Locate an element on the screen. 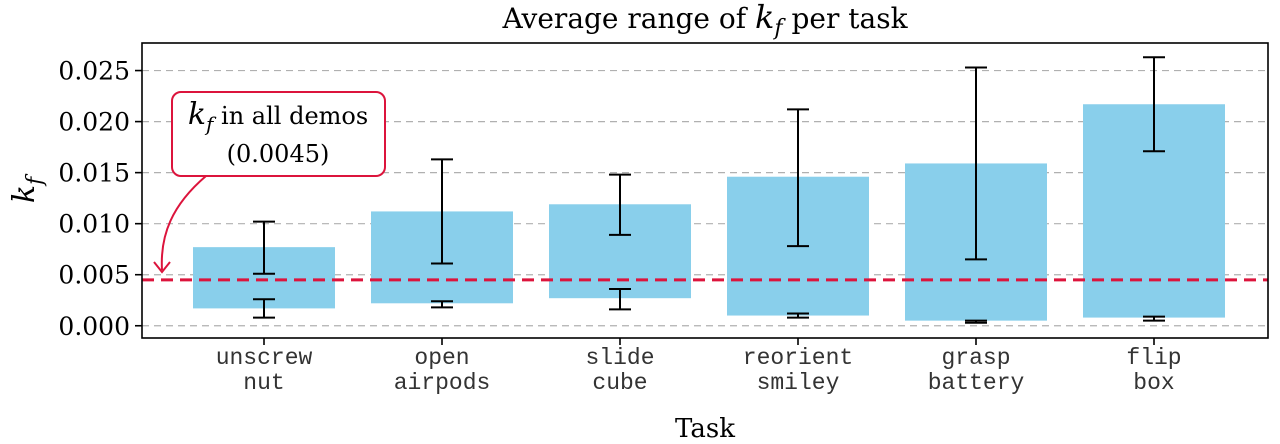  annotation-symbol: k is located at coordinates (197, 114).